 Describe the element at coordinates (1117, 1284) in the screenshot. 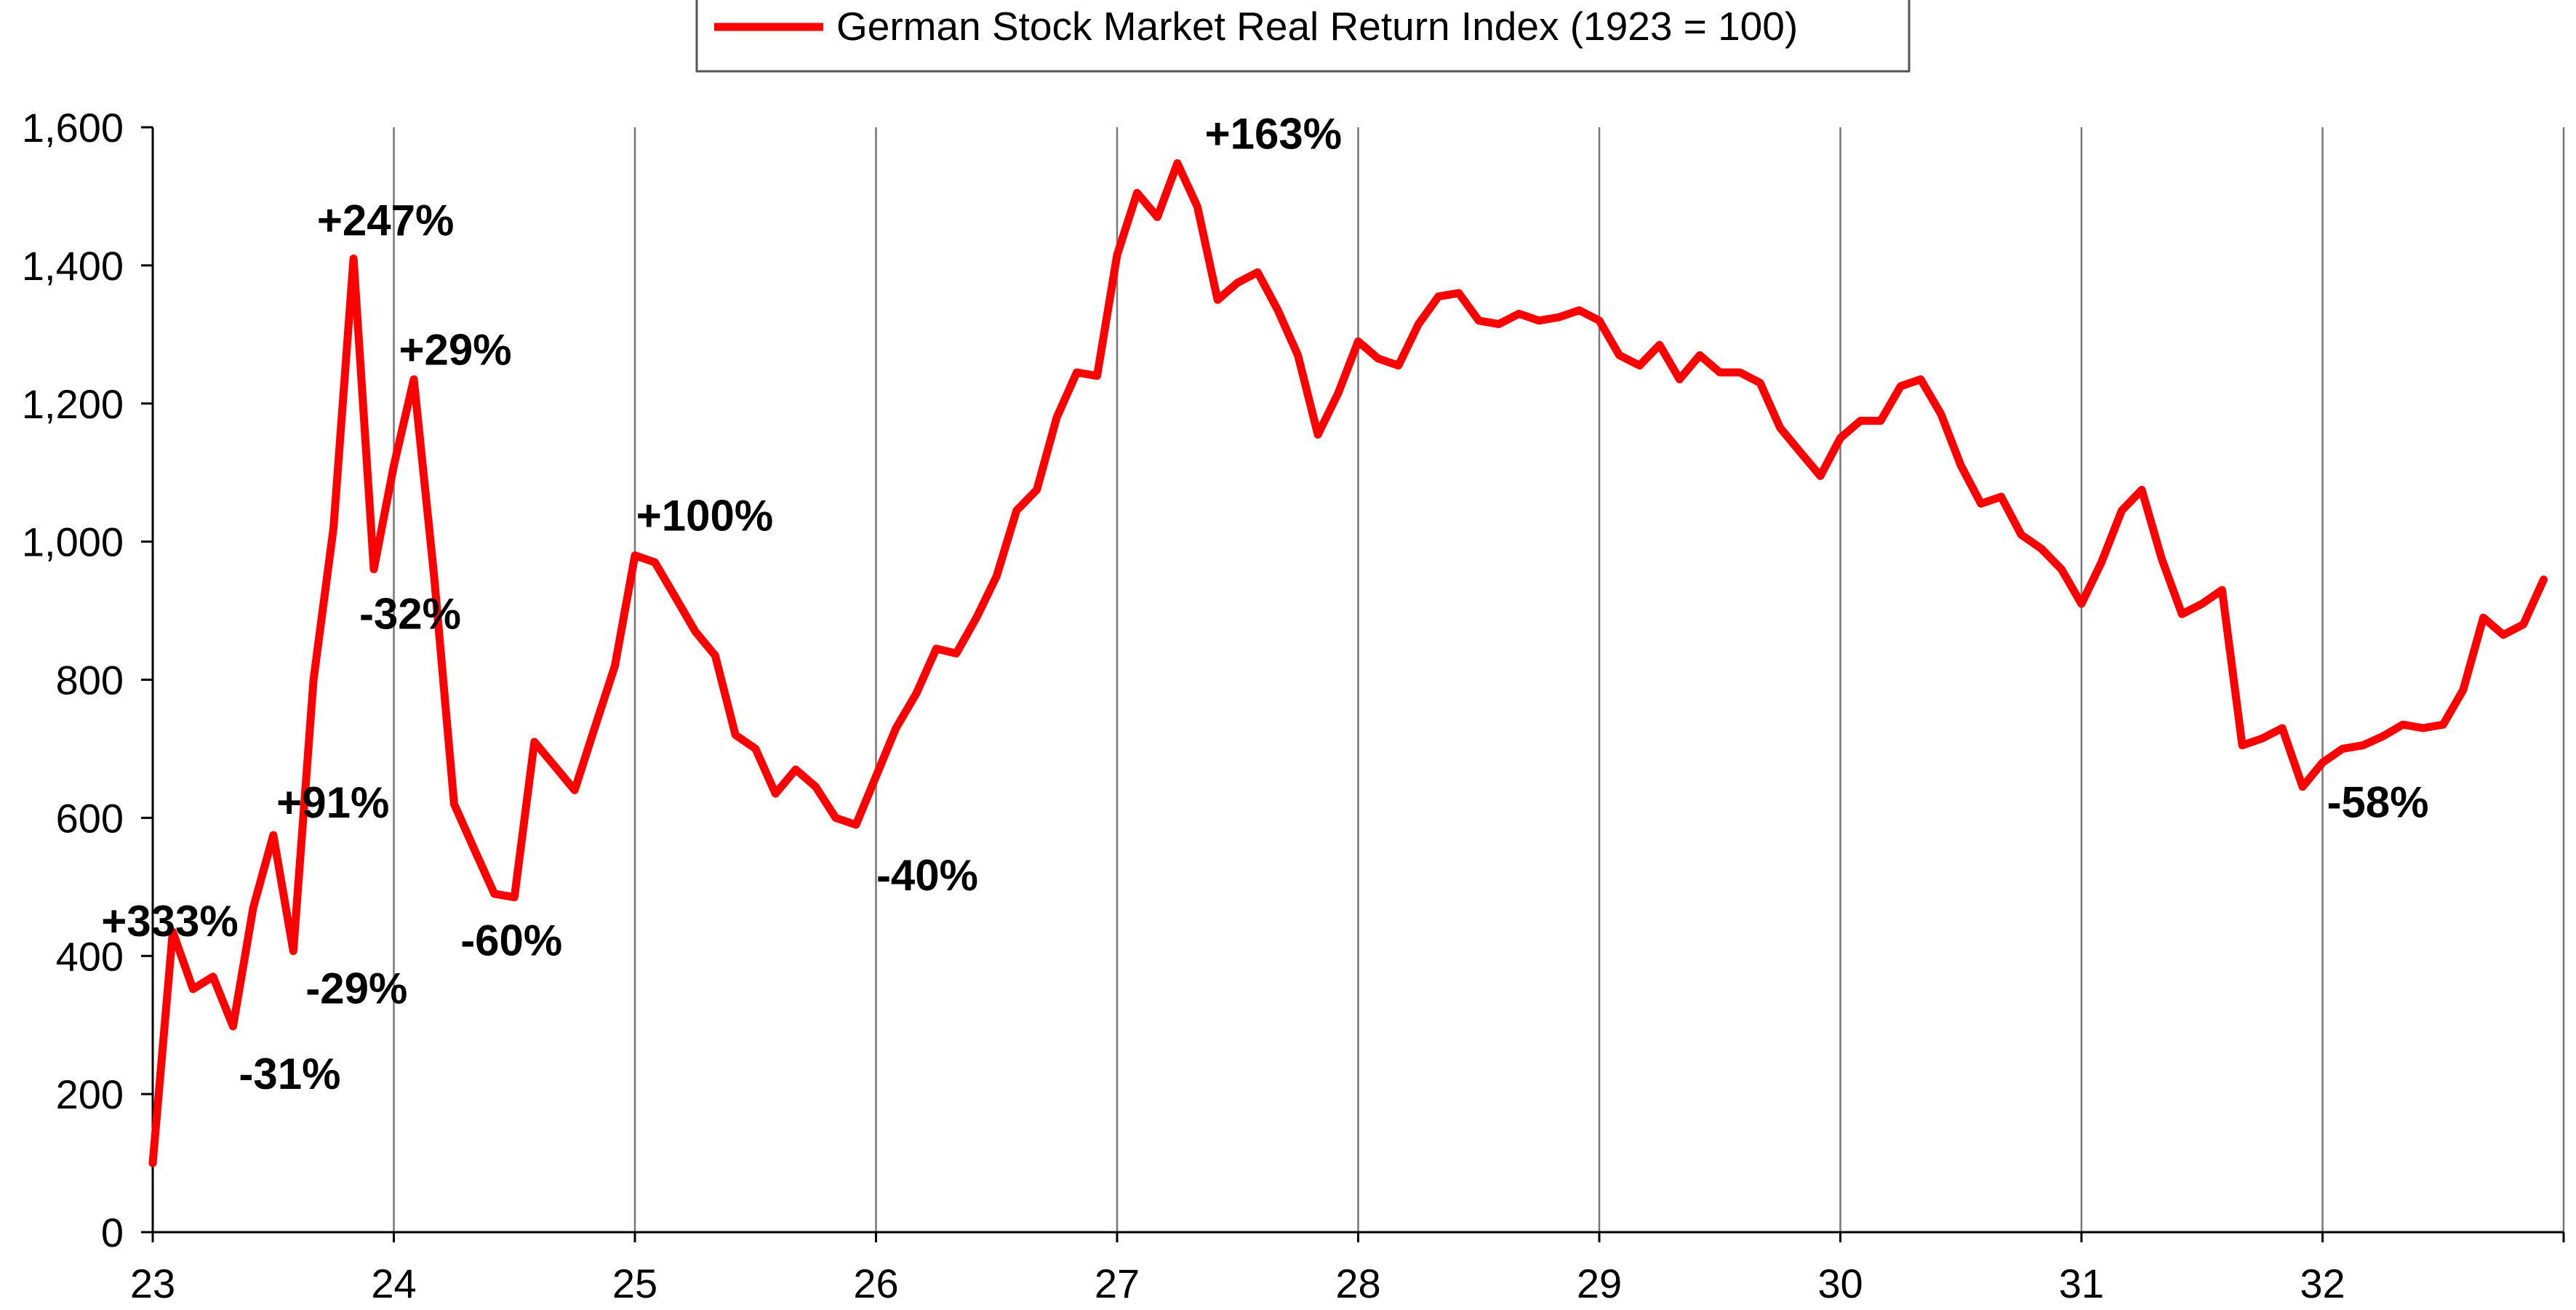

I see `x-tick-label: 27` at that location.